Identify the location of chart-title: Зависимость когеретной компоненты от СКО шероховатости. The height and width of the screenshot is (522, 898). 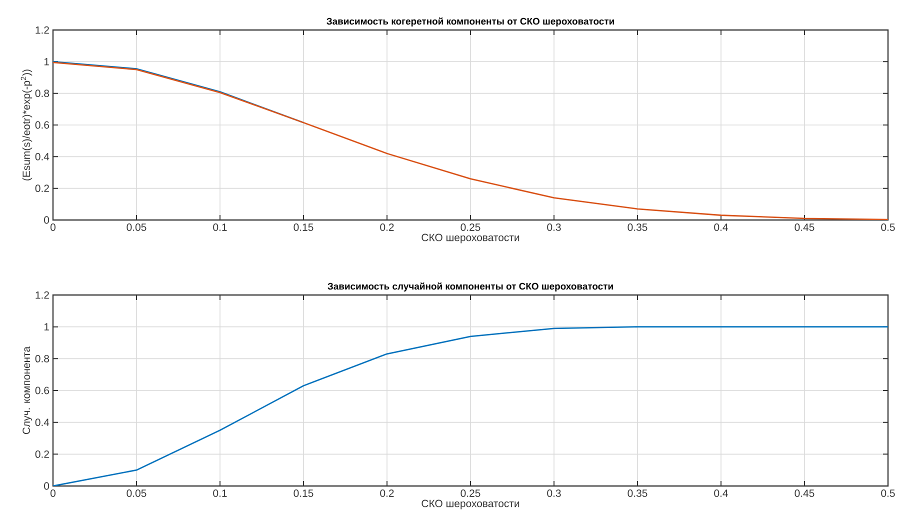
(470, 21).